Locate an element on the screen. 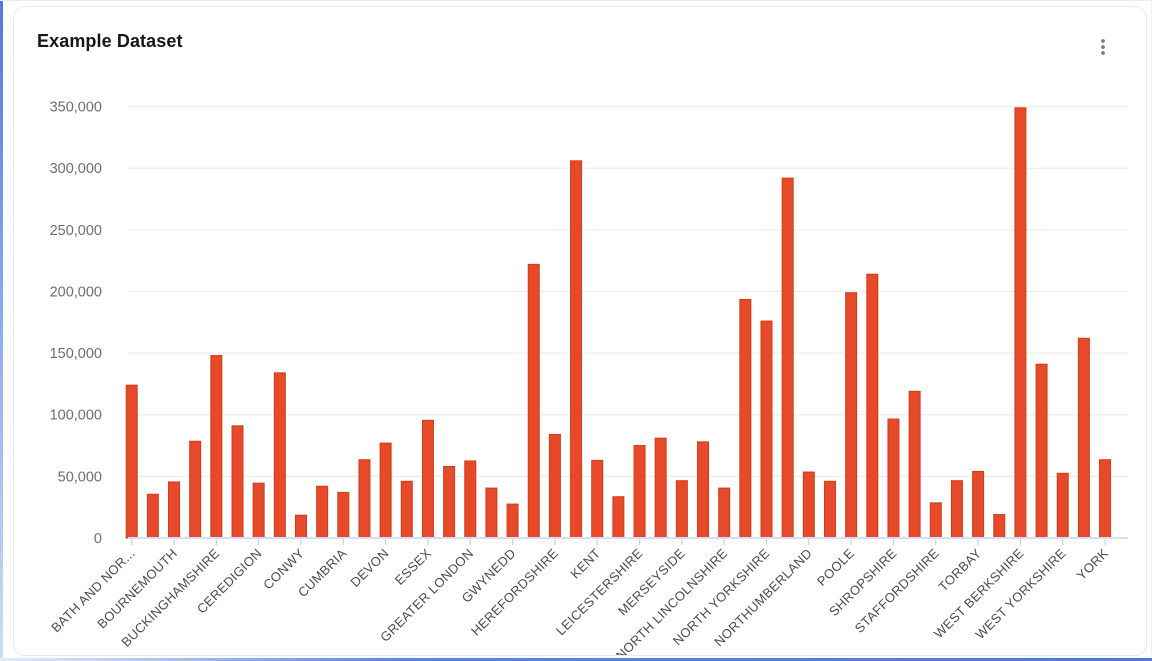  svg-text: ESSEX is located at coordinates (413, 566).